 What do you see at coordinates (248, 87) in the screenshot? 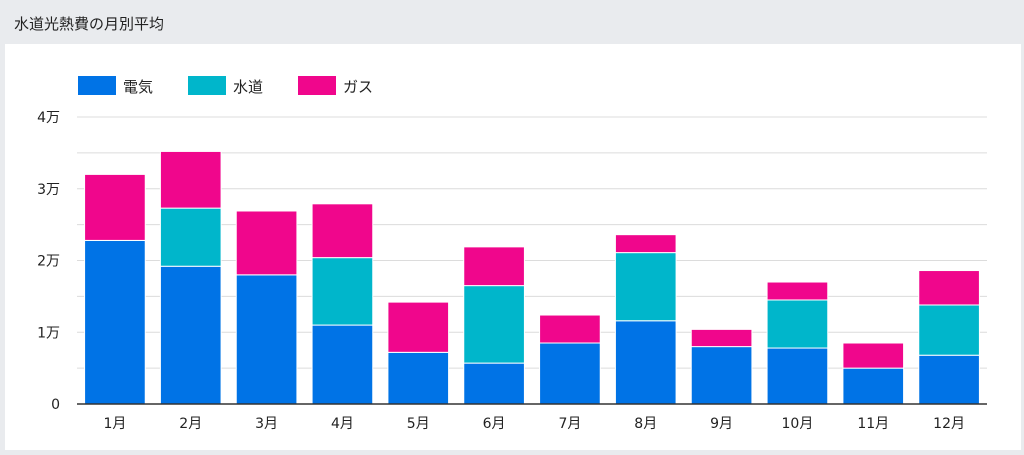
I see `legend-label: 水道` at bounding box center [248, 87].